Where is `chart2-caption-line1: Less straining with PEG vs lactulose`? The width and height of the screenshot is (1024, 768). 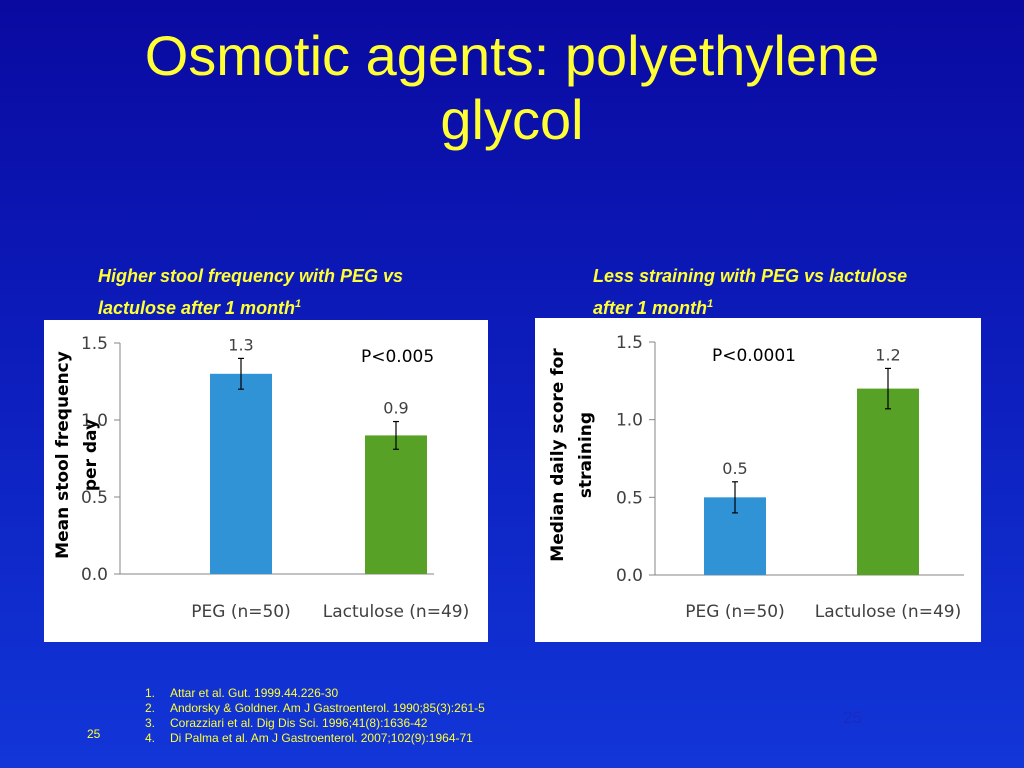
chart2-caption-line1: Less straining with PEG vs lactulose is located at coordinates (750, 276).